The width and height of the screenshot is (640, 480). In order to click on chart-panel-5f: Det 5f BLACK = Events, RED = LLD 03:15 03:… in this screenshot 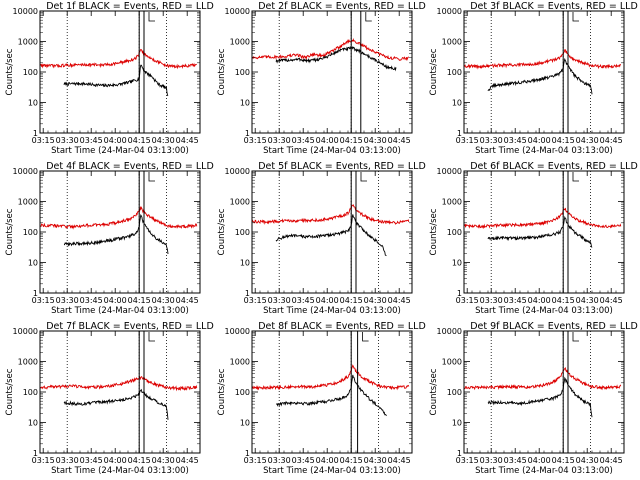, I will do `click(321, 238)`.